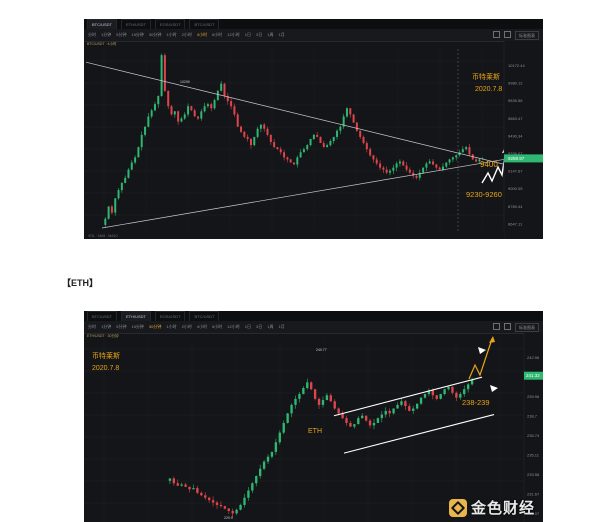 This screenshot has height=522, width=600. I want to click on eth-section-label: 【ETH】, so click(80, 283).